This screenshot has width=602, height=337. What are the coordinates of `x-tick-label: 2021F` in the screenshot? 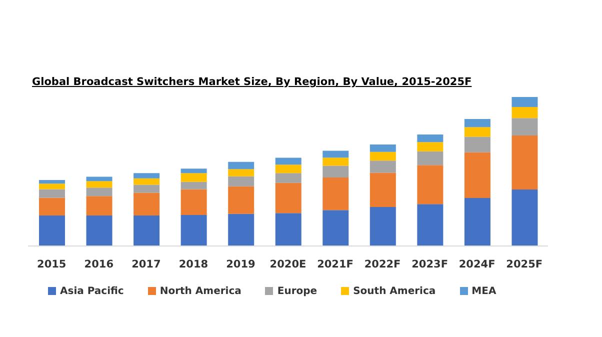 It's located at (335, 264).